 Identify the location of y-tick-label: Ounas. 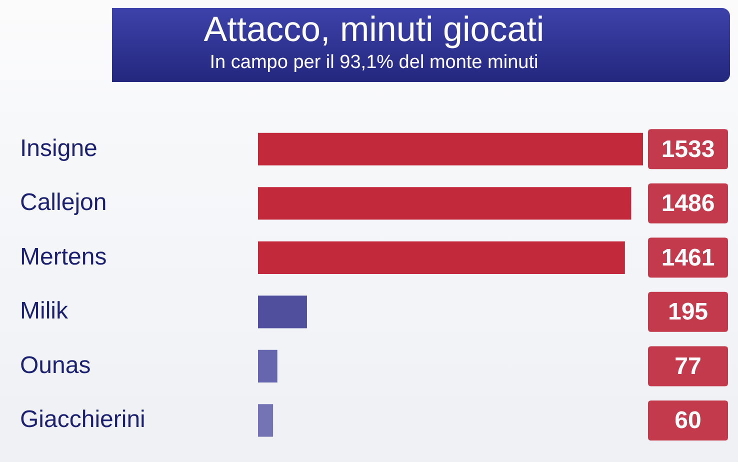
(55, 365).